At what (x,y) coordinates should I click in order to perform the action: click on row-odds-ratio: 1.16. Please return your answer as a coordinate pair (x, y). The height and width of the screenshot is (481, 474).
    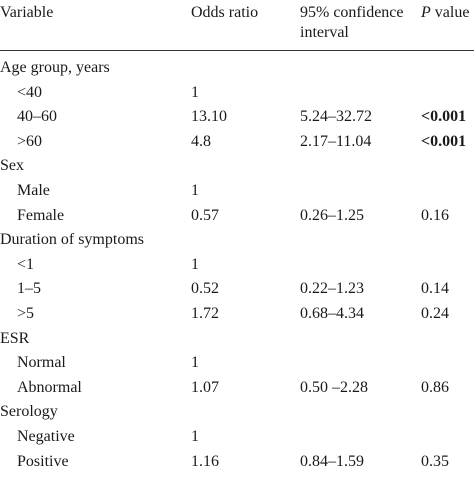
    Looking at the image, I should click on (205, 461).